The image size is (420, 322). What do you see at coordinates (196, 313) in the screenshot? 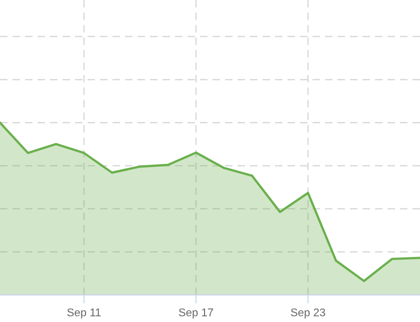
I see `x-tick-label: Sep 17` at bounding box center [196, 313].